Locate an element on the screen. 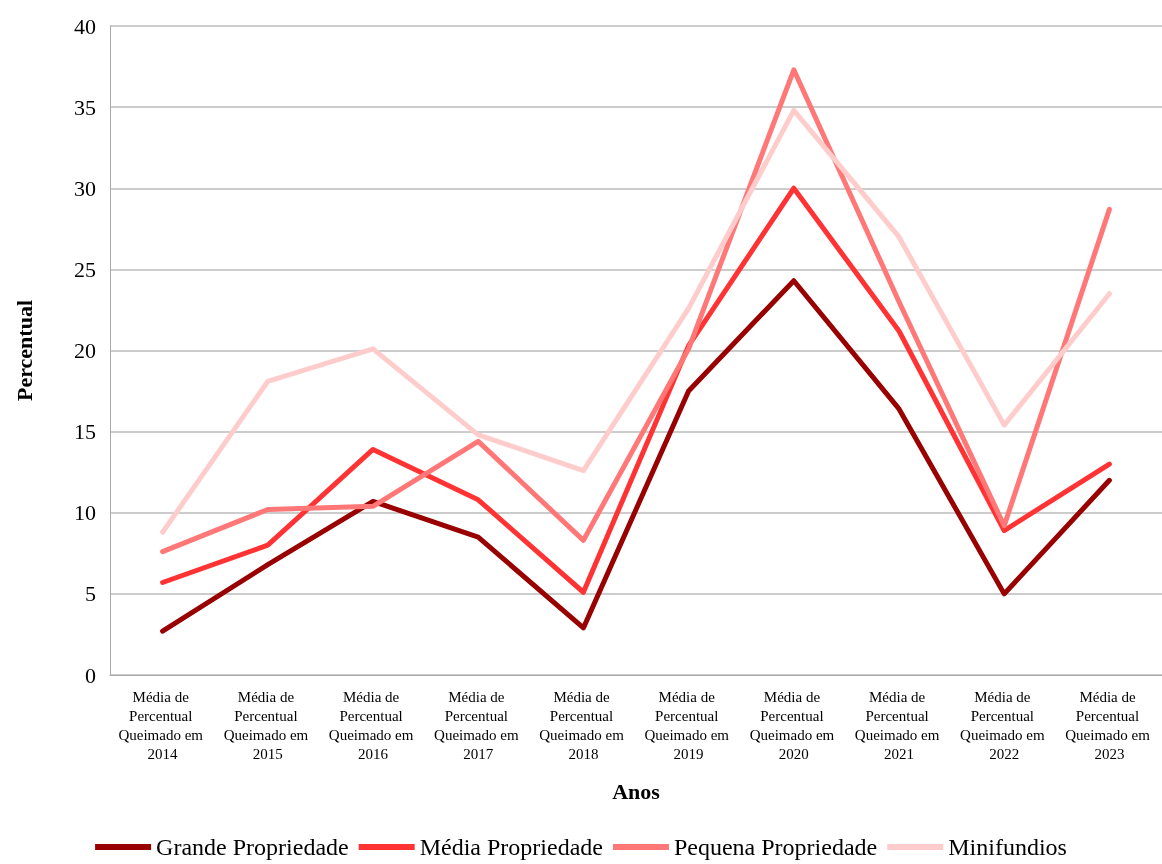 The height and width of the screenshot is (864, 1162). x-tick-label: Média de Percentual Queimado em 2023 is located at coordinates (1109, 725).